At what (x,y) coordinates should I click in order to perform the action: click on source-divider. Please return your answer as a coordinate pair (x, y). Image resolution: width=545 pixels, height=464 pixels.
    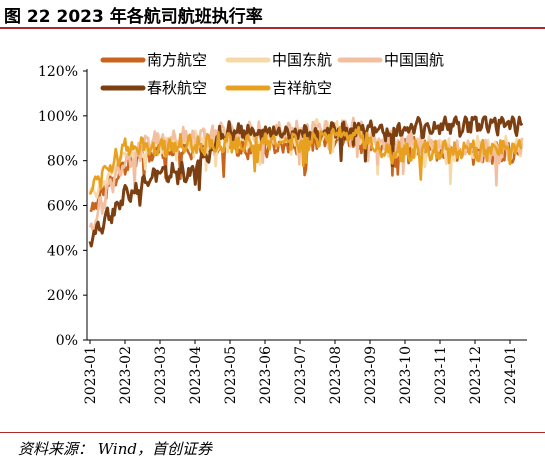
    Looking at the image, I should click on (272, 432).